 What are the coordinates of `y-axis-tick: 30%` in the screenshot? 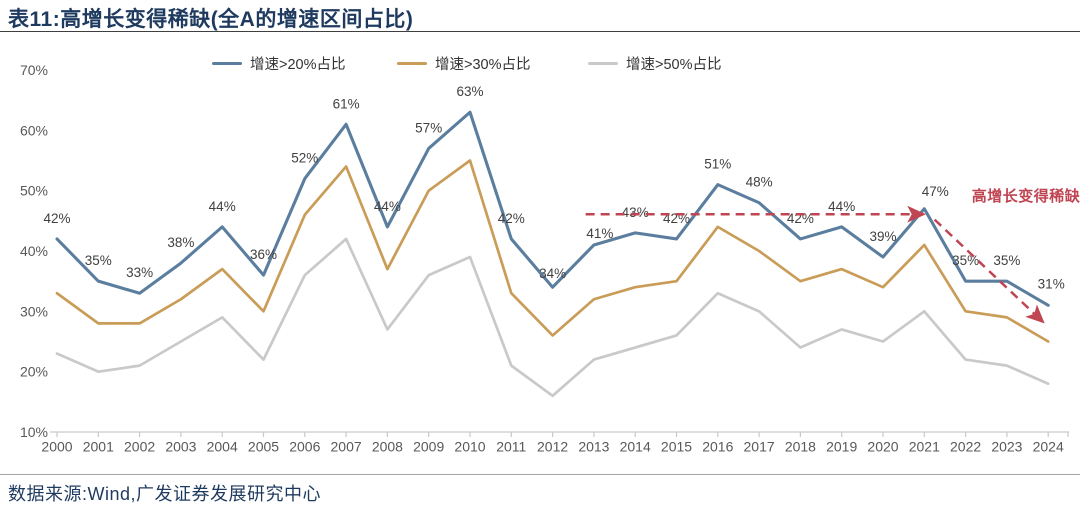 It's located at (34, 311).